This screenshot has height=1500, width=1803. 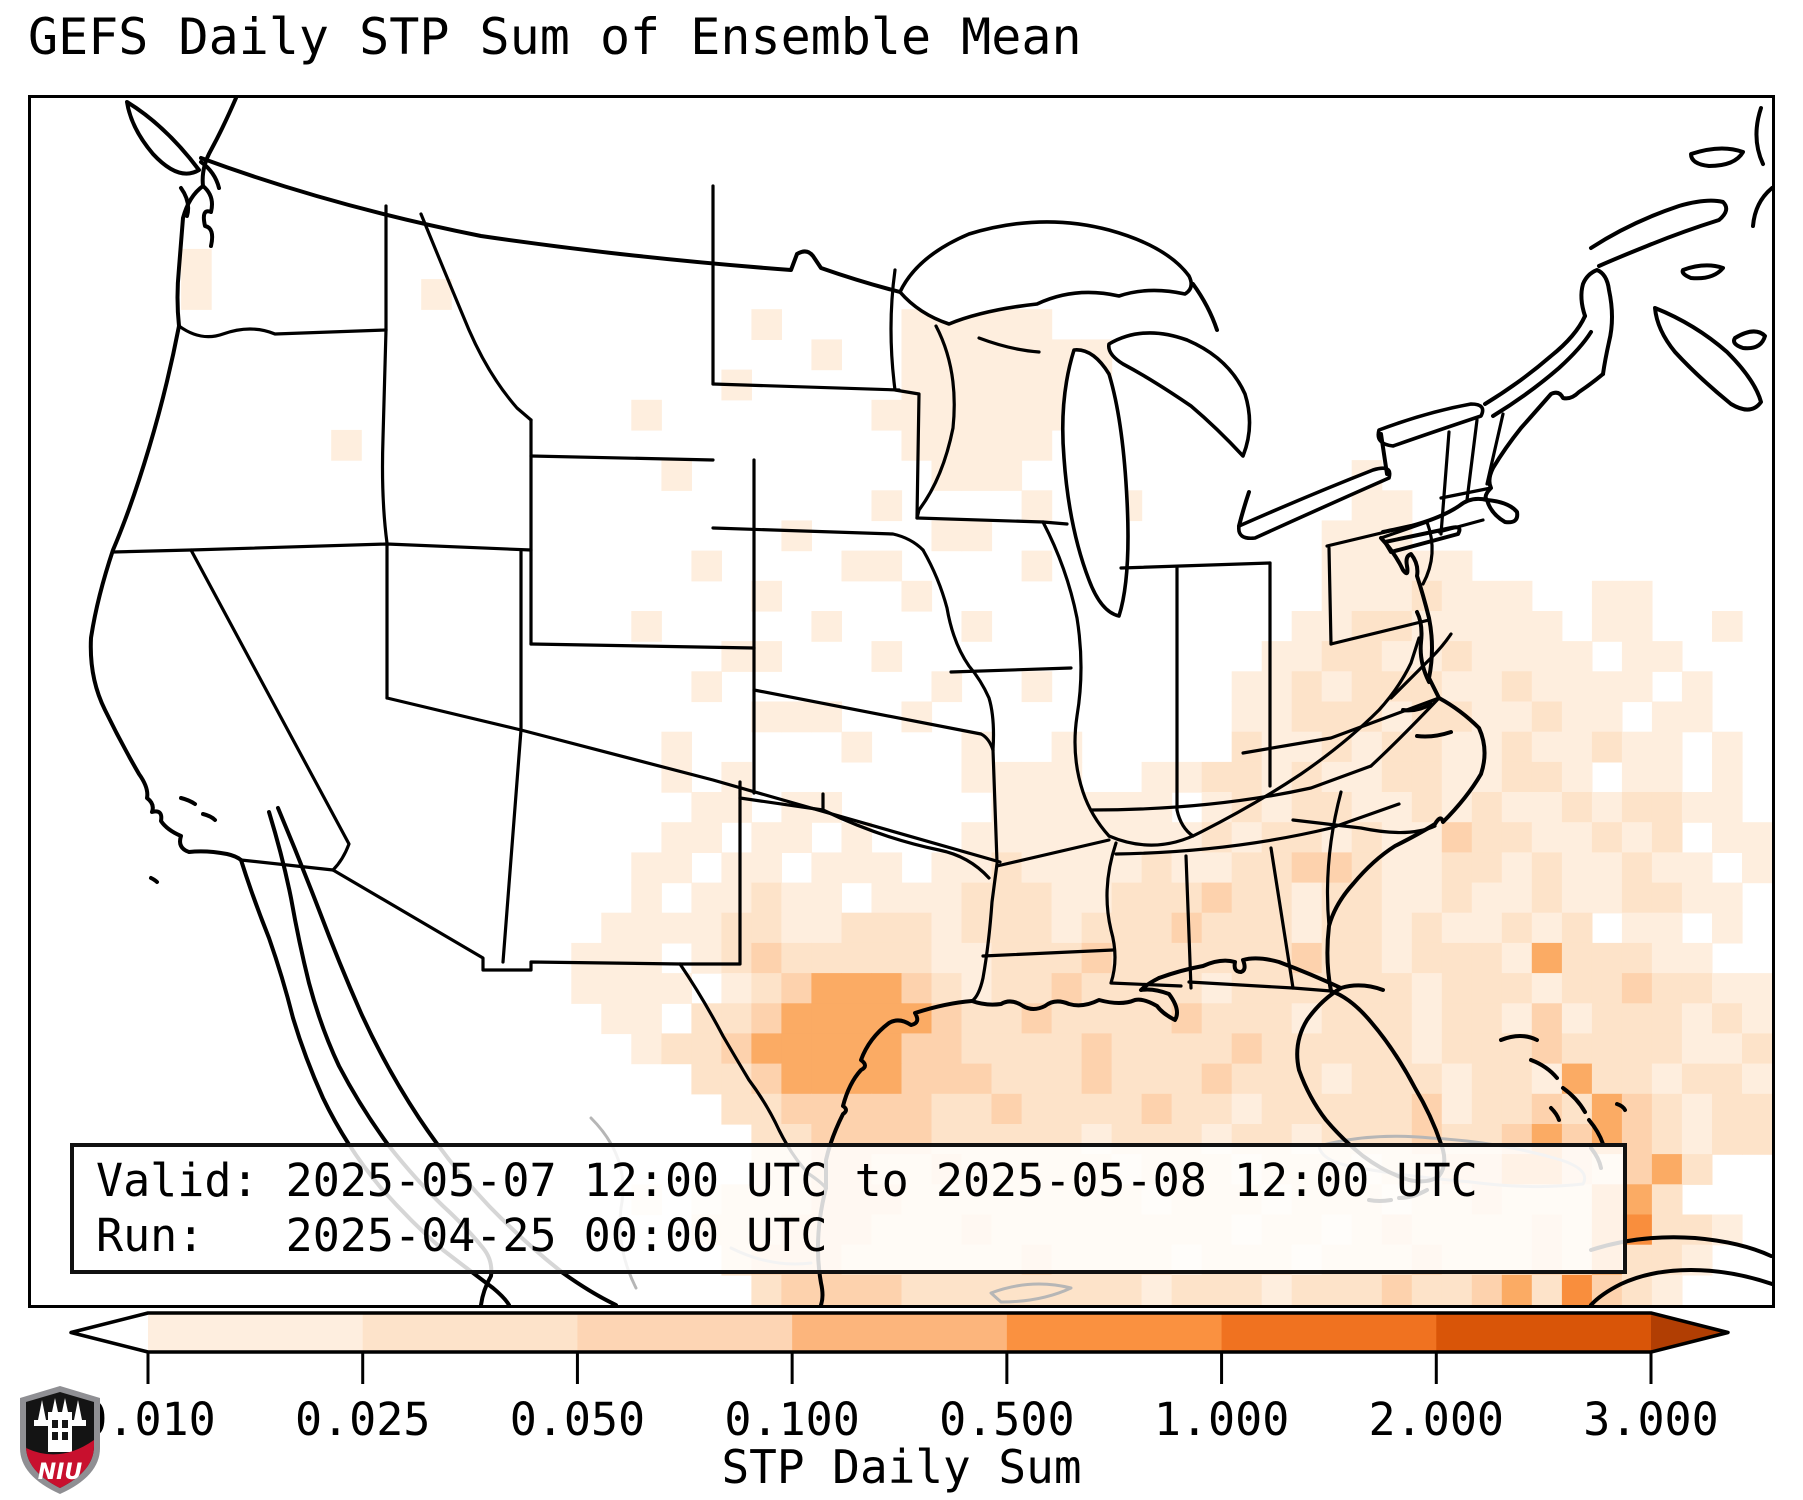 I want to click on southeast-coast, so click(x=1406, y=844).